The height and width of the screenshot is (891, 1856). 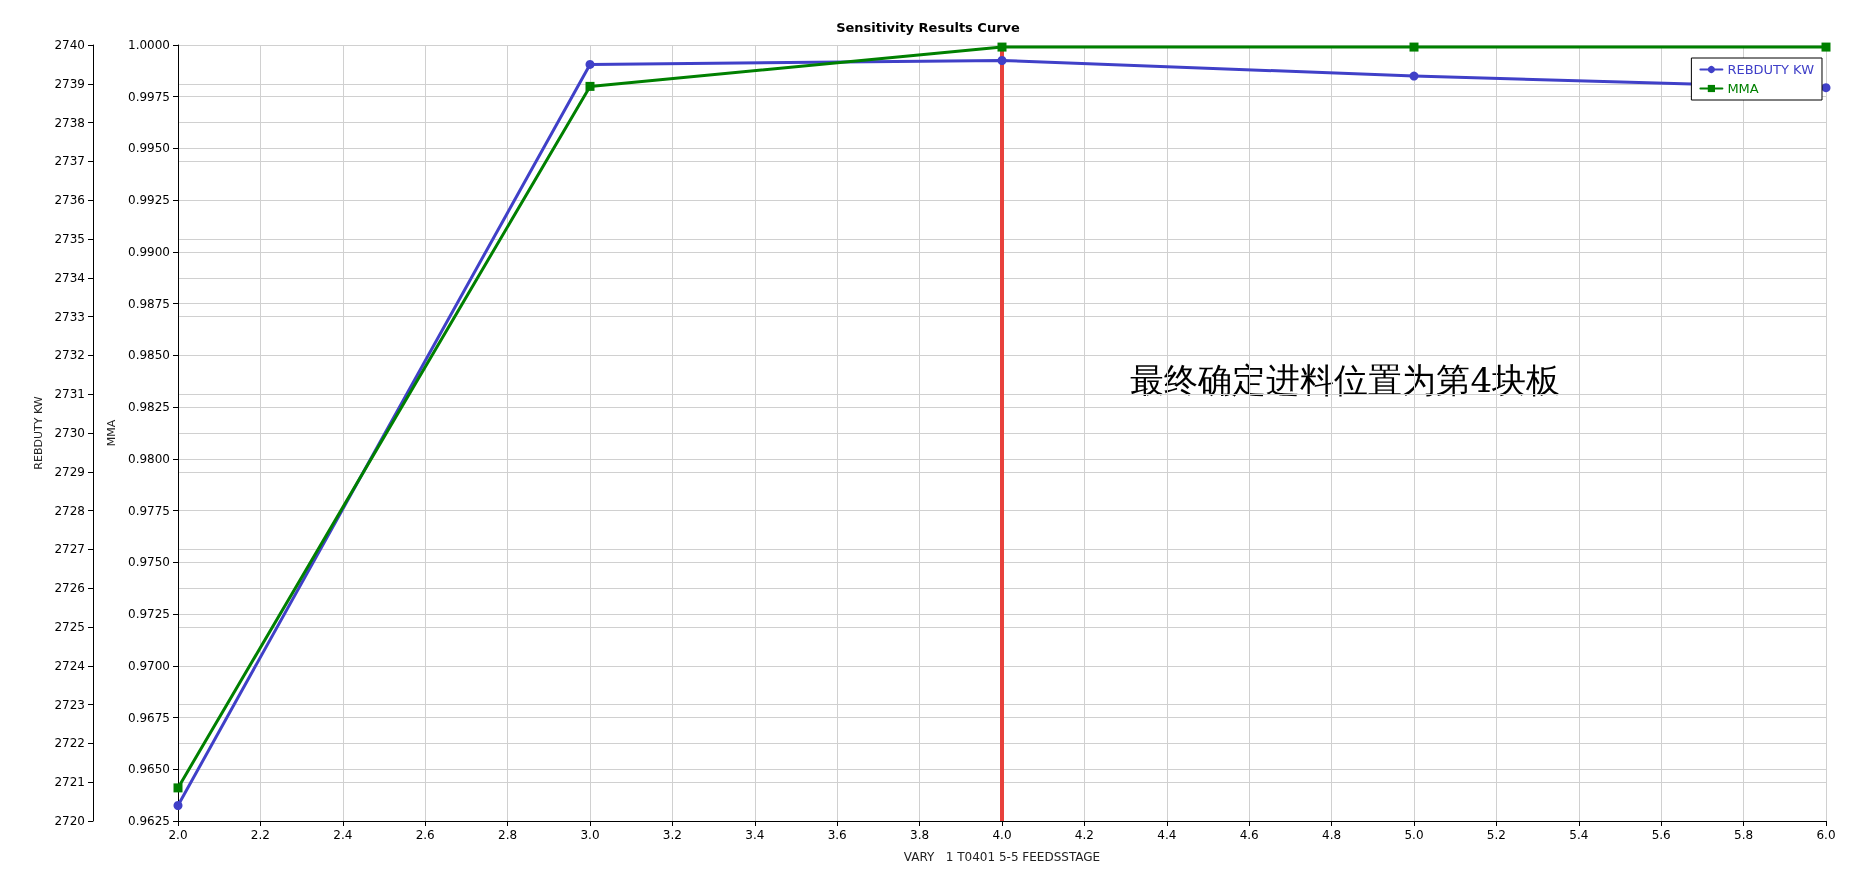 What do you see at coordinates (69, 45) in the screenshot?
I see `y-tick-label: 2740` at bounding box center [69, 45].